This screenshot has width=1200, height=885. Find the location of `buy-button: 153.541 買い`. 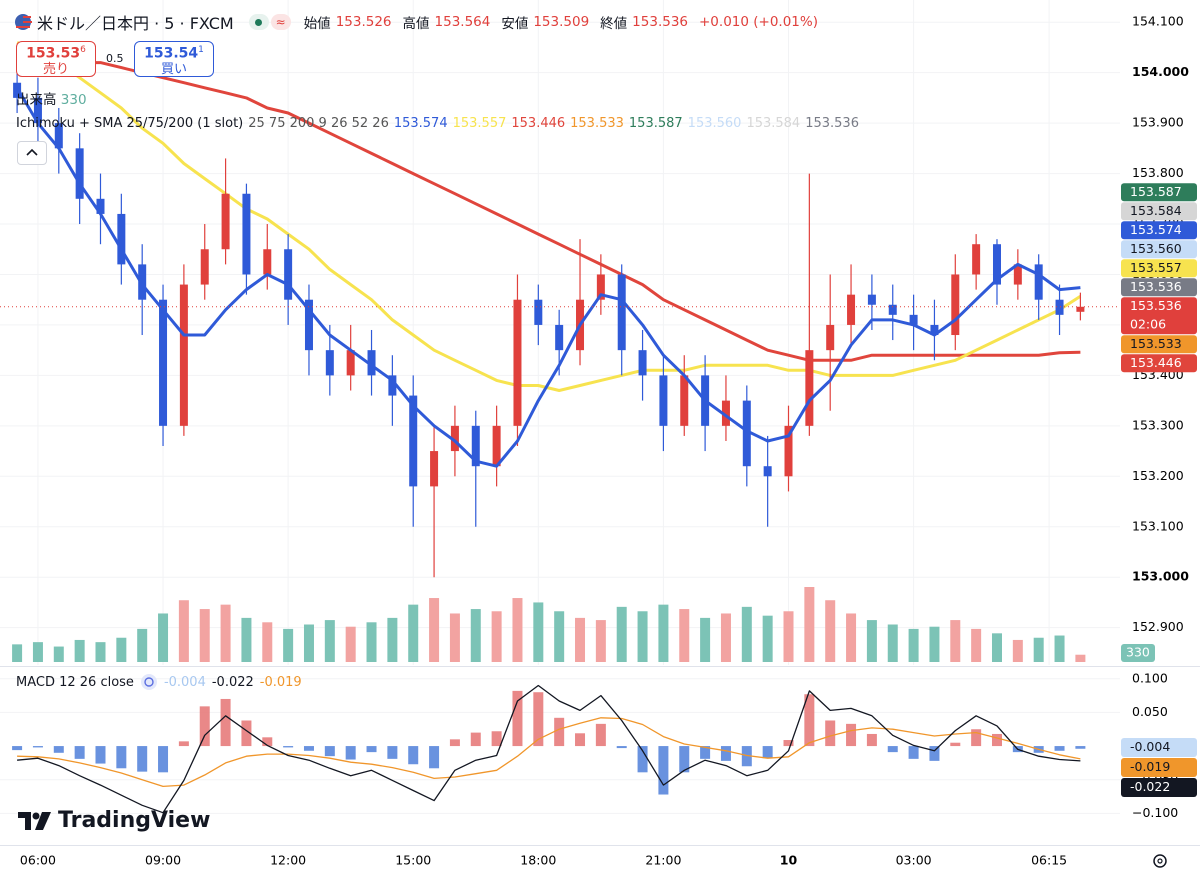

buy-button: 153.541 買い is located at coordinates (174, 59).